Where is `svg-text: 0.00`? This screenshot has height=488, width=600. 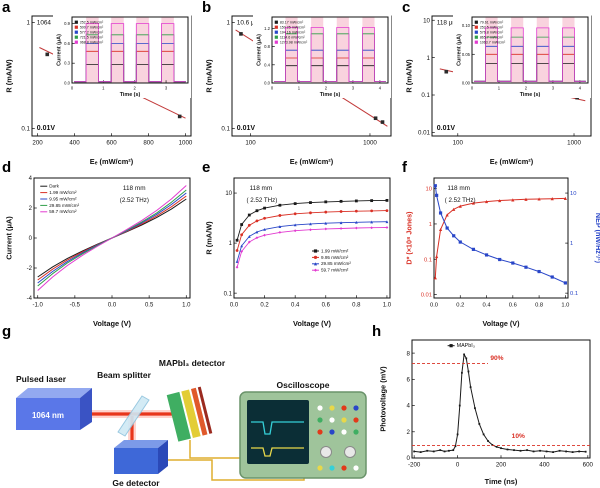
svg-text: 0.00 is located at coordinates (466, 82).